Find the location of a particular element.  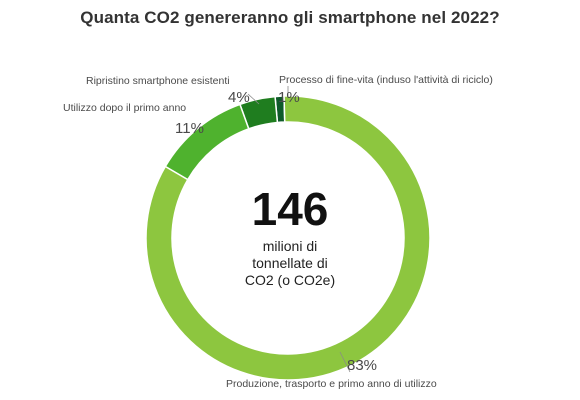

slice-percent-production: 83% is located at coordinates (362, 365).